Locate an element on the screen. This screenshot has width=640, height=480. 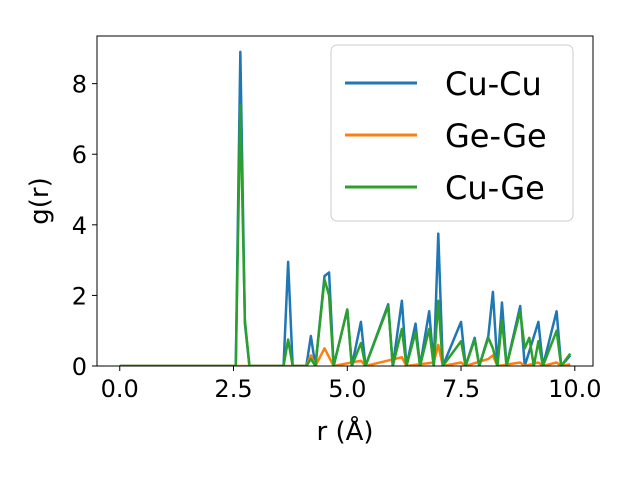
legend-box is located at coordinates (452, 133).